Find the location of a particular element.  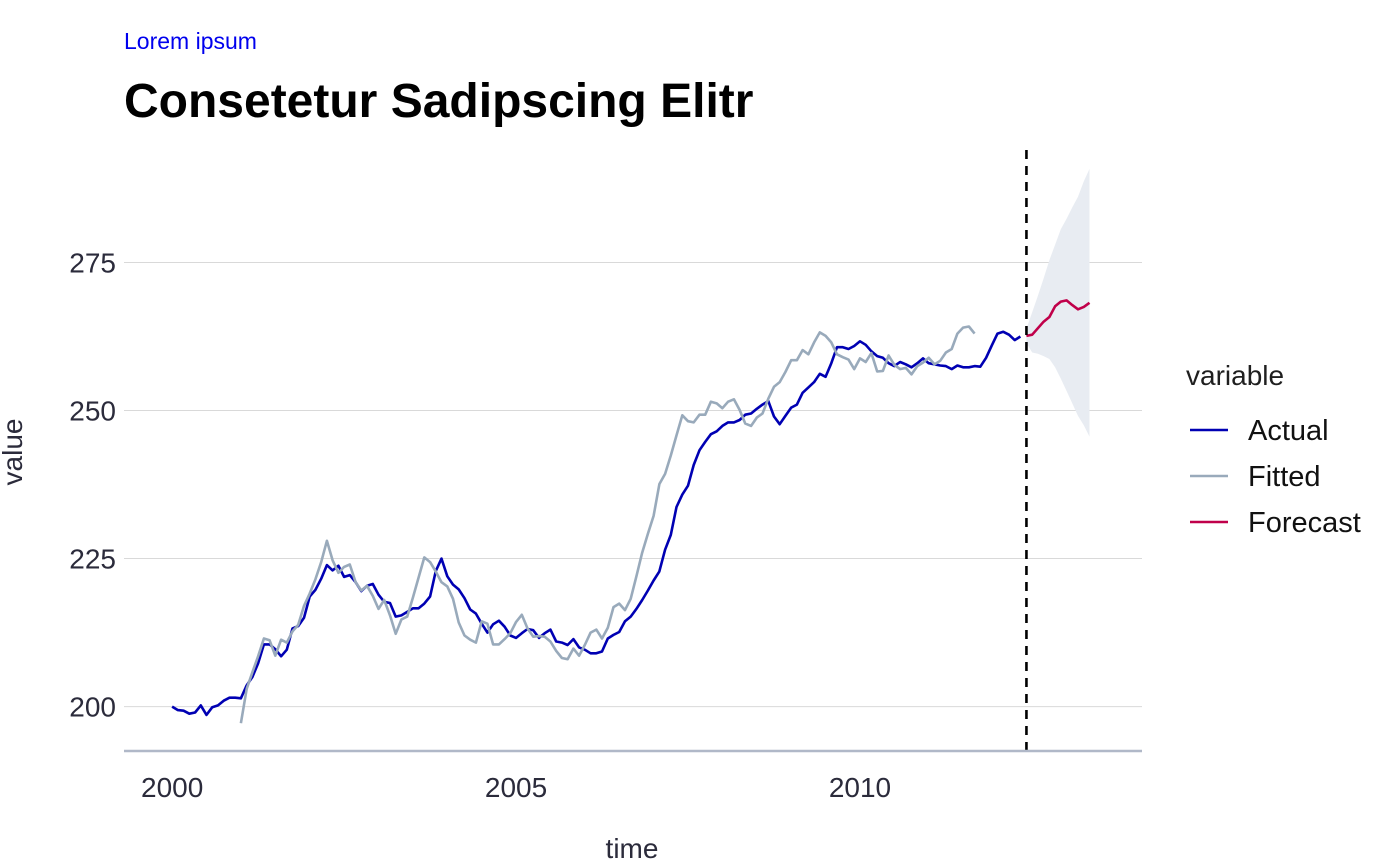

x-tick-label: 2010 is located at coordinates (860, 787).